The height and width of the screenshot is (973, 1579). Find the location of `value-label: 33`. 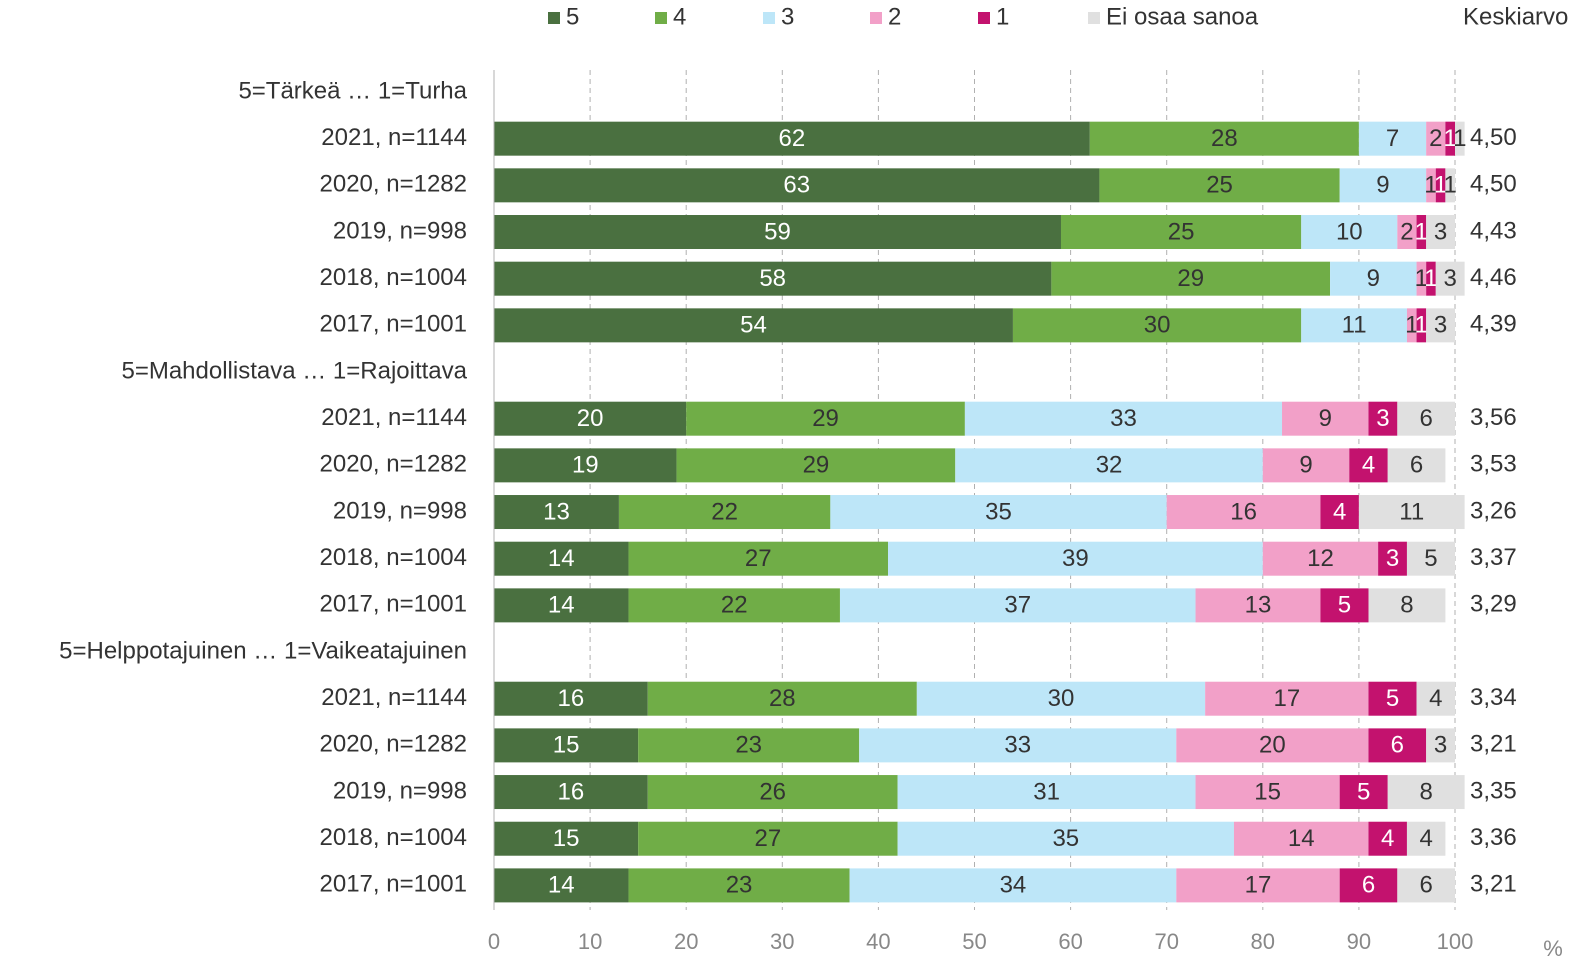

value-label: 33 is located at coordinates (1017, 745).